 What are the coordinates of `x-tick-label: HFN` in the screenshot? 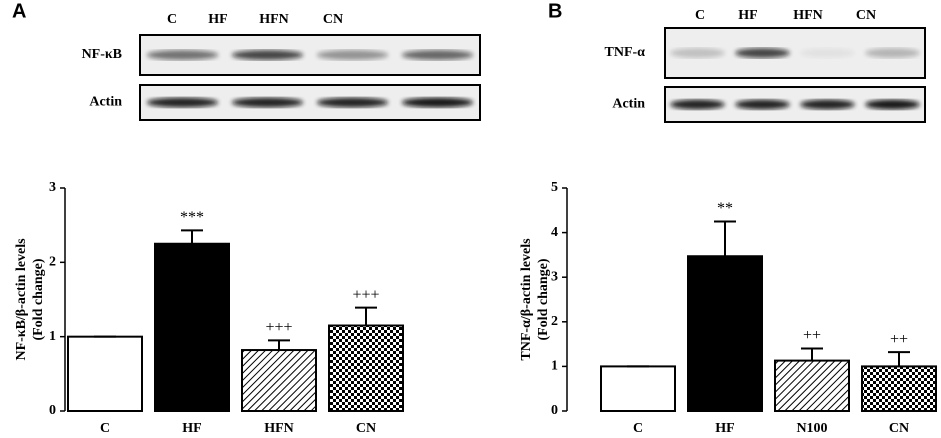 It's located at (279, 428).